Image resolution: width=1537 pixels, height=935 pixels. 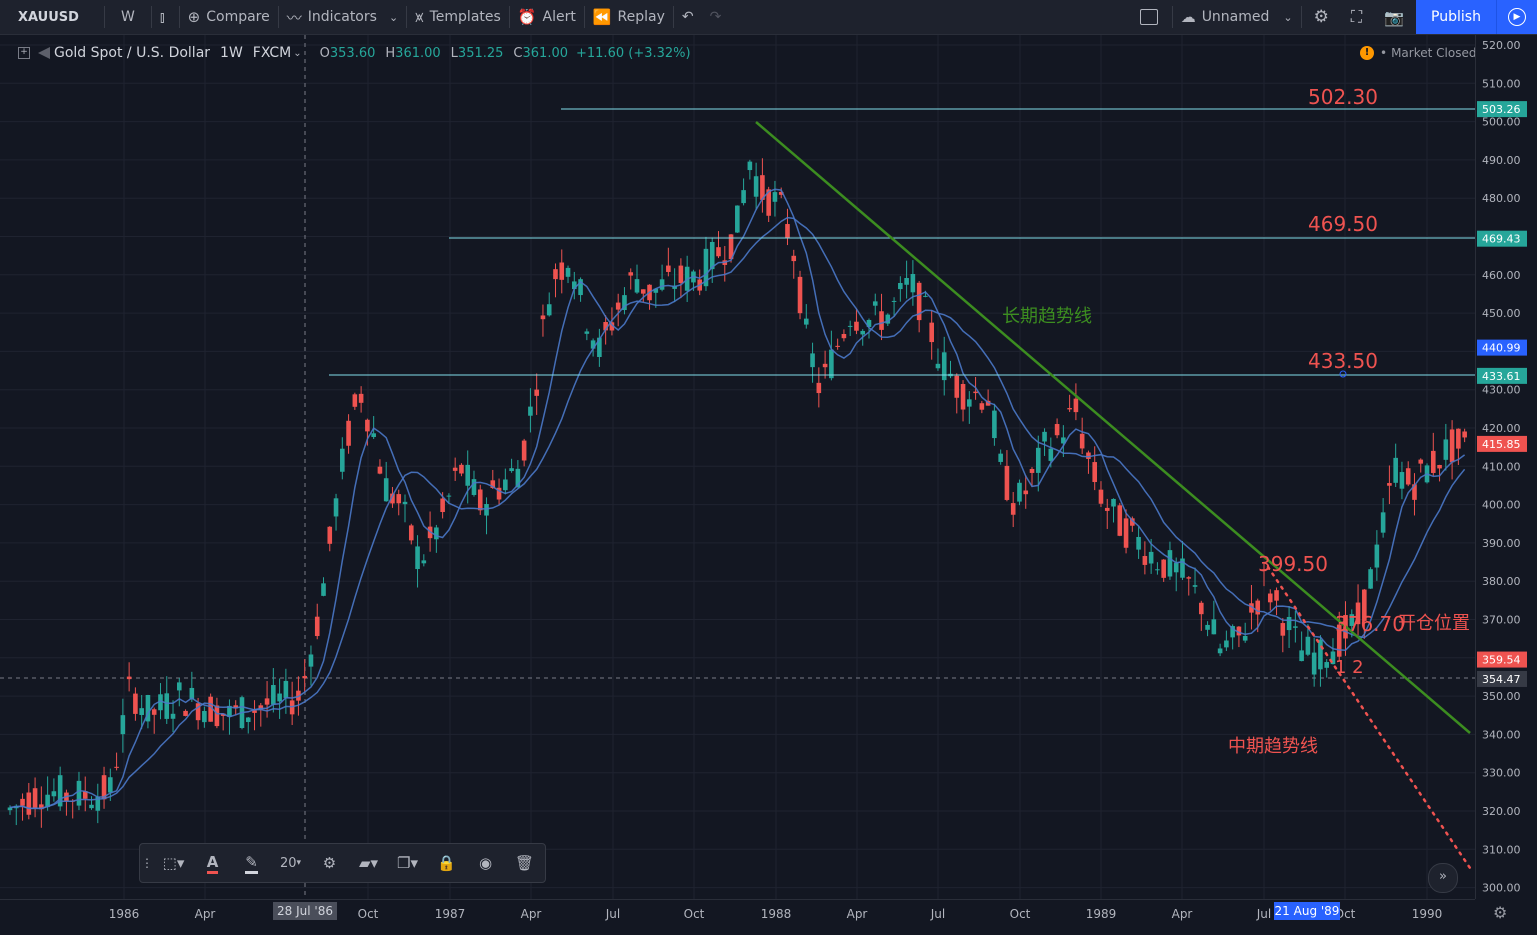 I want to click on interval-button: W, so click(x=128, y=17).